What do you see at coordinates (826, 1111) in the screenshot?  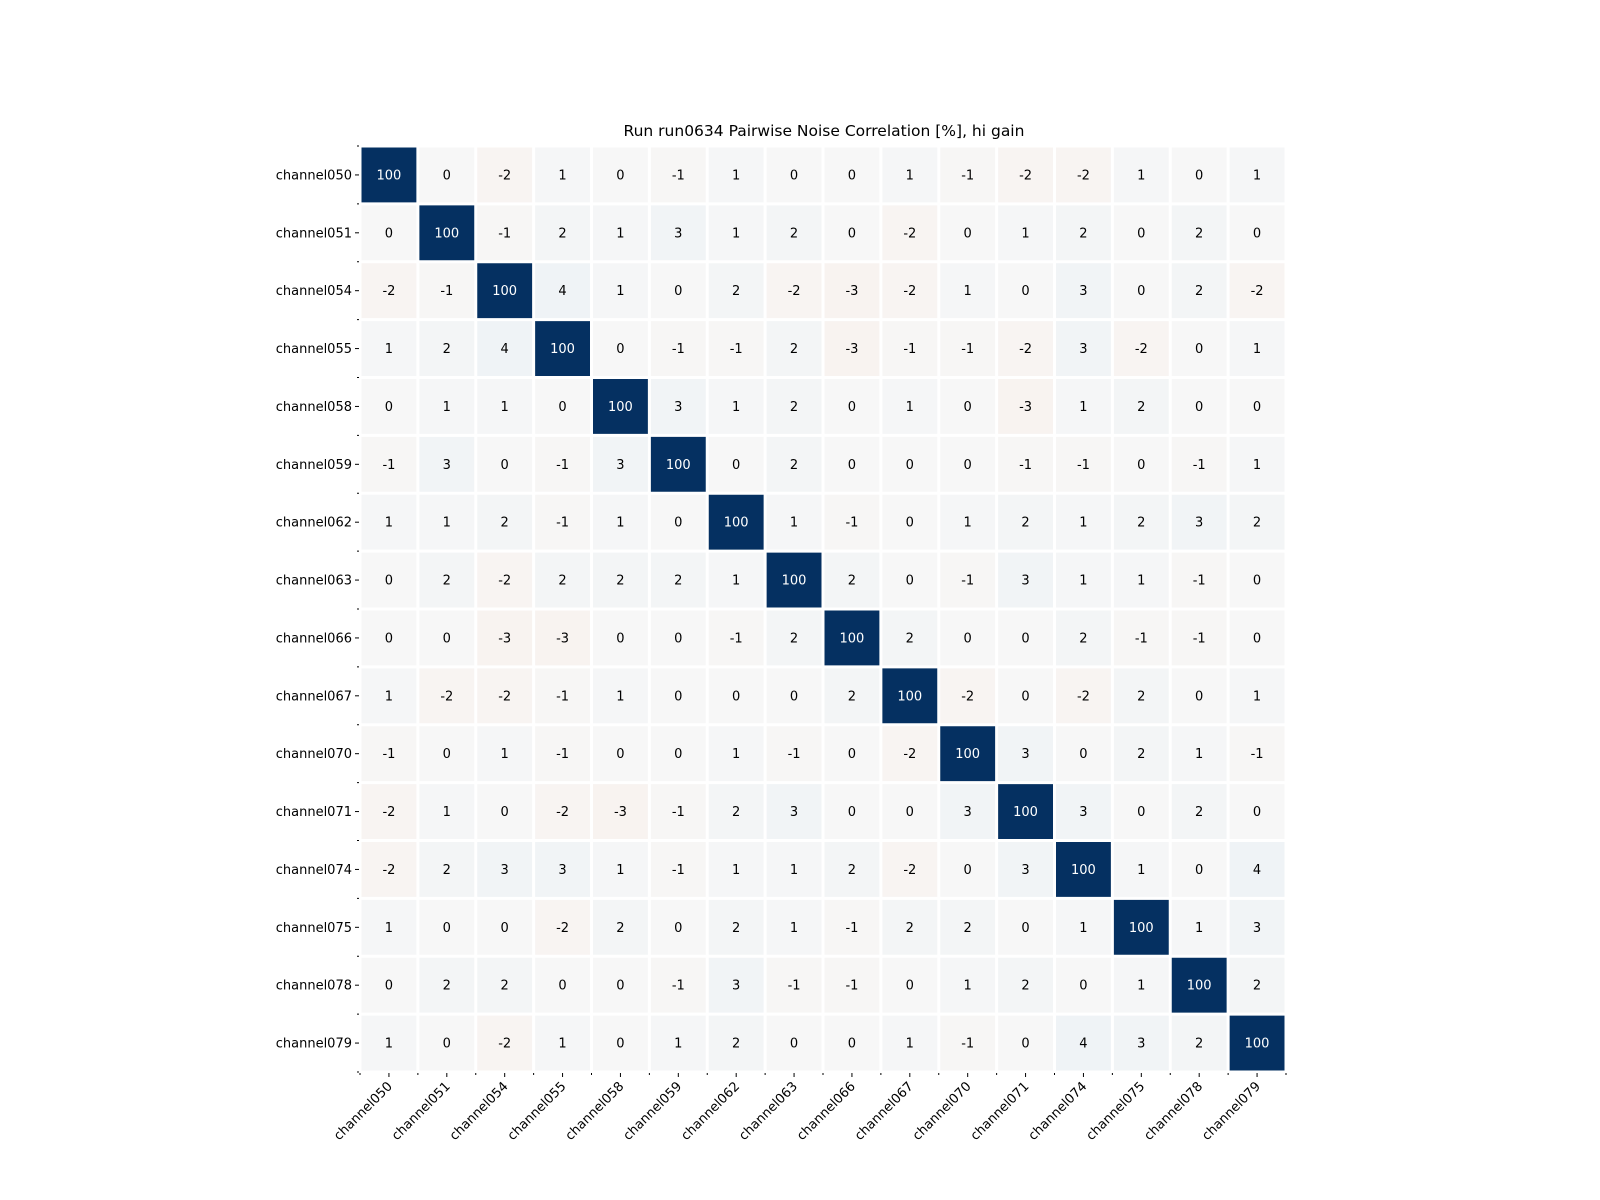 I see `x-tick-label: channel066` at bounding box center [826, 1111].